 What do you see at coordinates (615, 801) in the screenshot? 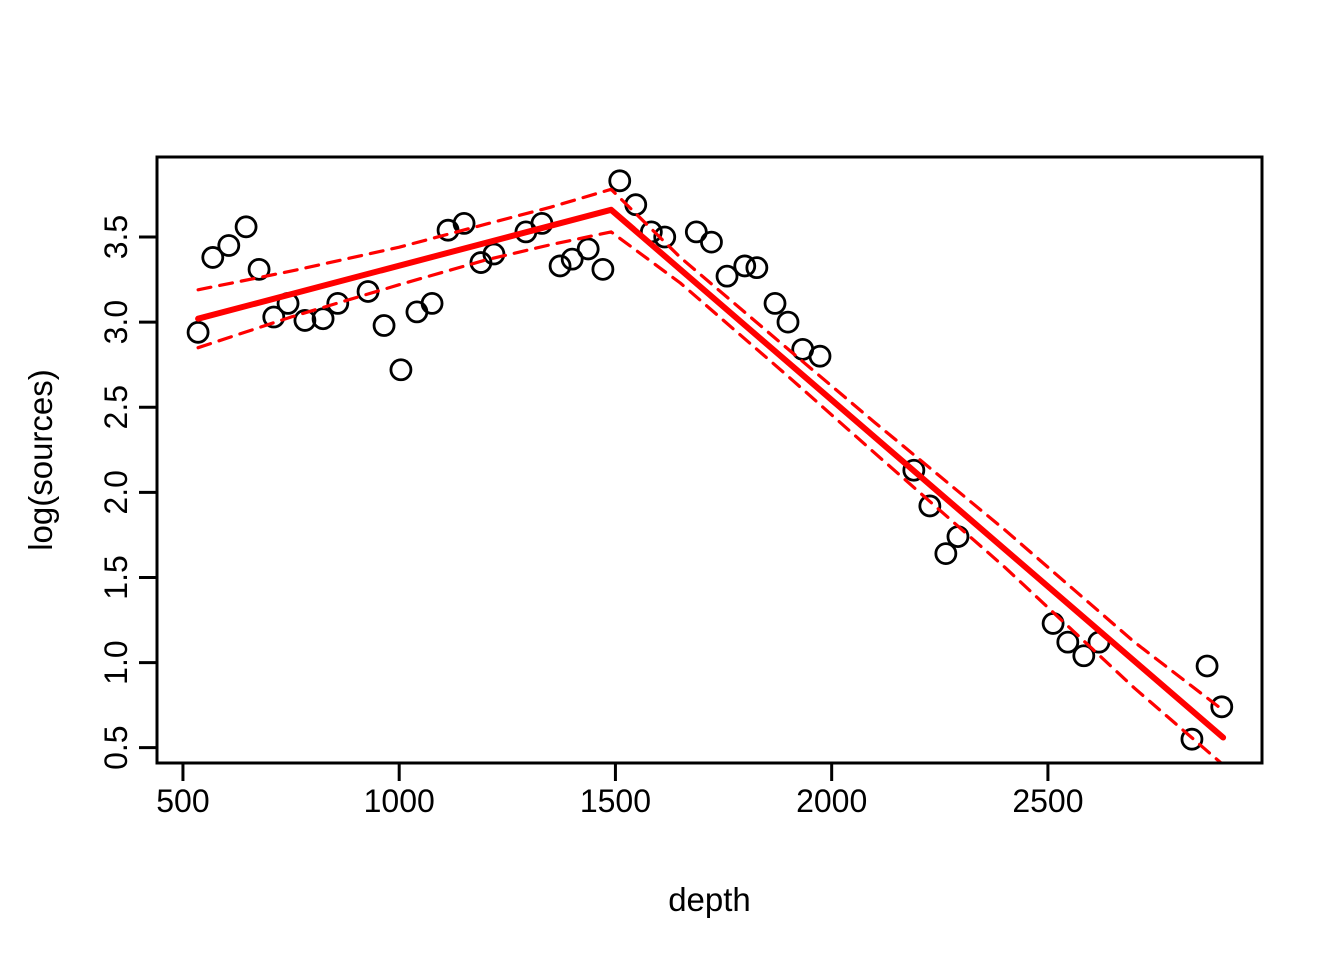
I see `x-tick-label: 1500` at bounding box center [615, 801].